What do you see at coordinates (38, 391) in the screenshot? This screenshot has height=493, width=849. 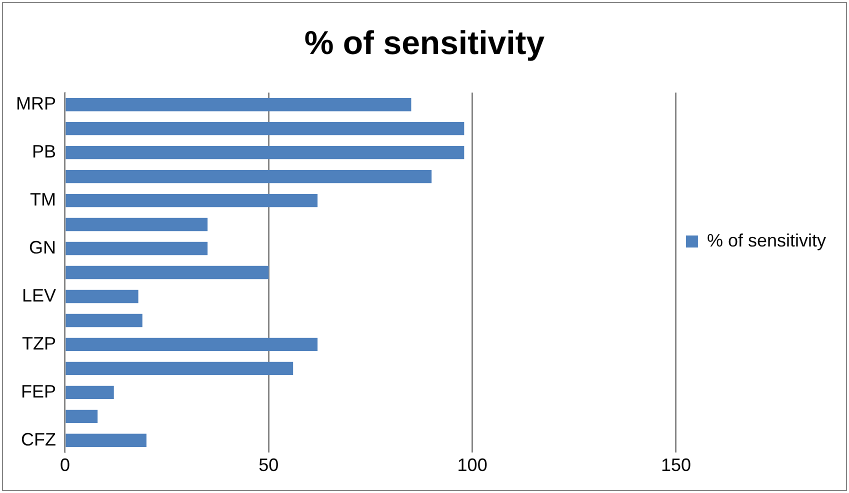 I see `y-tick-label: FEP` at bounding box center [38, 391].